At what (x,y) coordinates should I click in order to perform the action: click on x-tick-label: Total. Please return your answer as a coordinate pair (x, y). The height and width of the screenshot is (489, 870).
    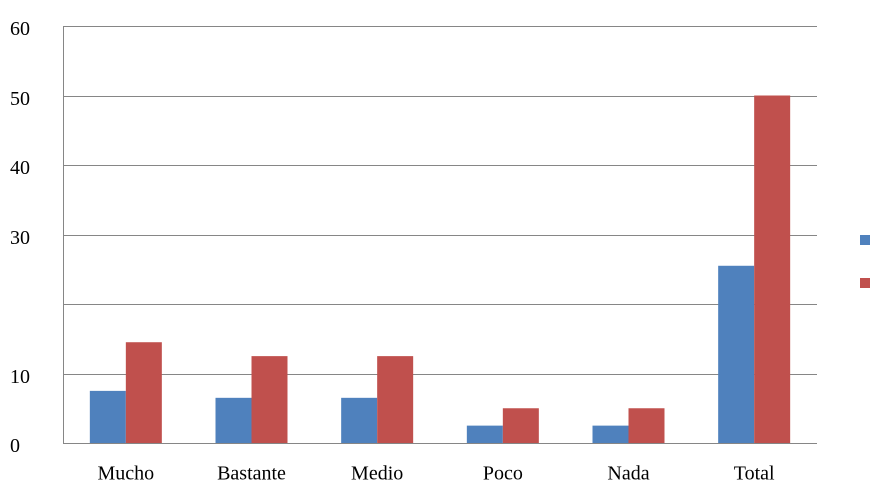
    Looking at the image, I should click on (754, 474).